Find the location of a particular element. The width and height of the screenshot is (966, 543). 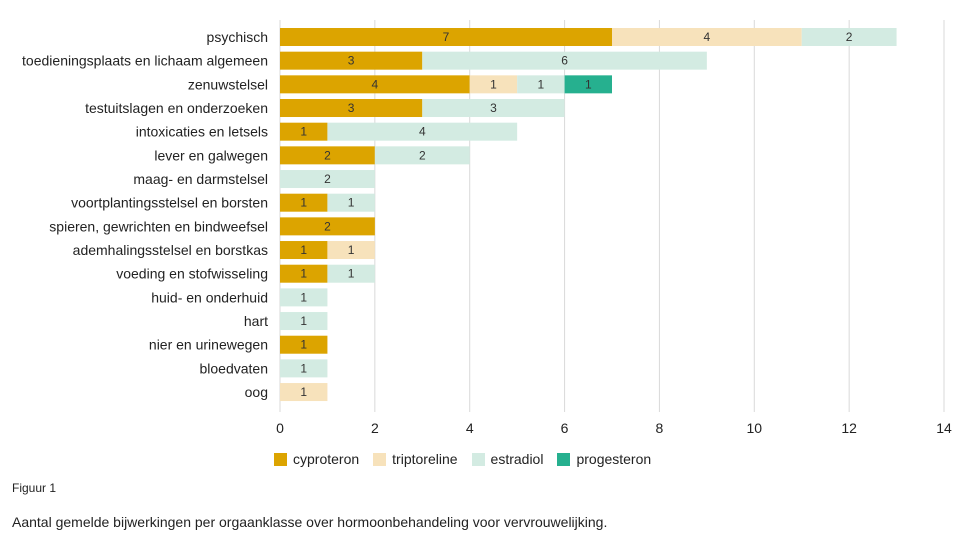

data-label: 7 is located at coordinates (446, 37).